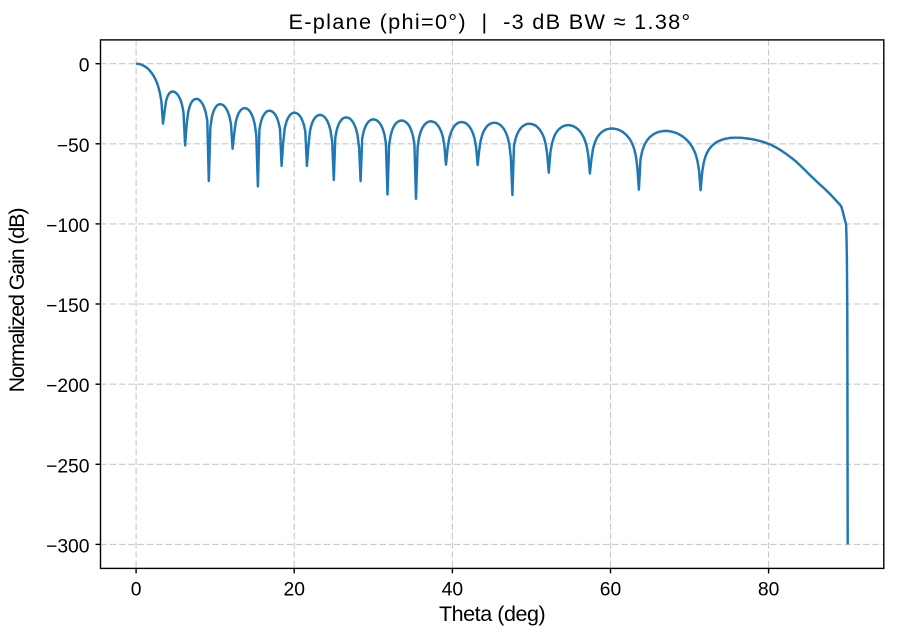 Image resolution: width=897 pixels, height=637 pixels. I want to click on svg-text: 80, so click(768, 589).